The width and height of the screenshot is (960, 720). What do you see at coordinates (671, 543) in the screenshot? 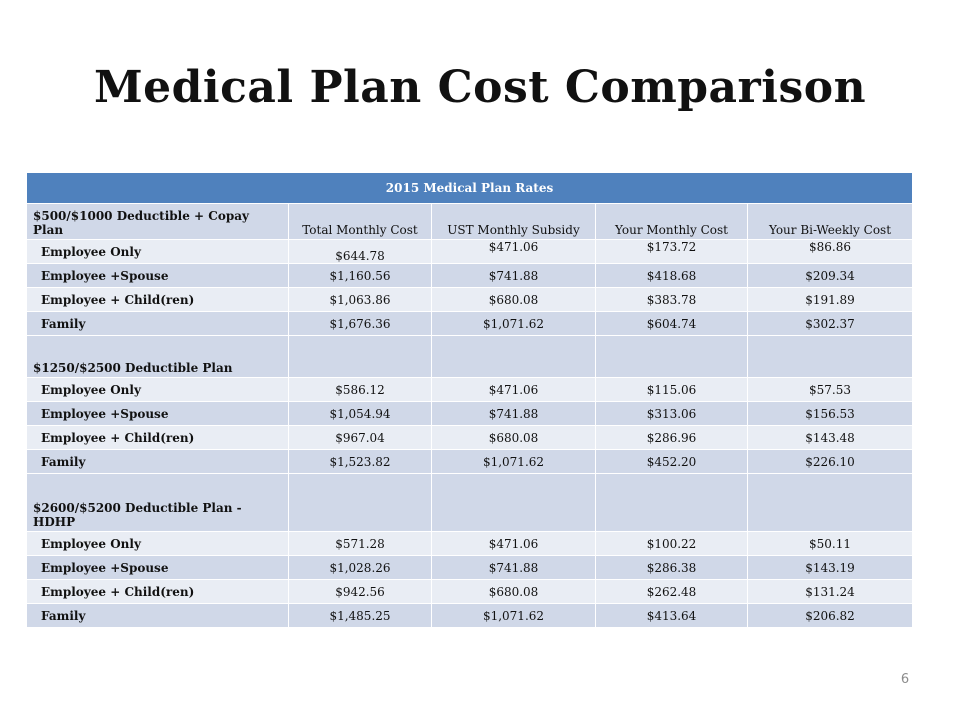
I see `your-monthly-cost: $100.22` at bounding box center [671, 543].